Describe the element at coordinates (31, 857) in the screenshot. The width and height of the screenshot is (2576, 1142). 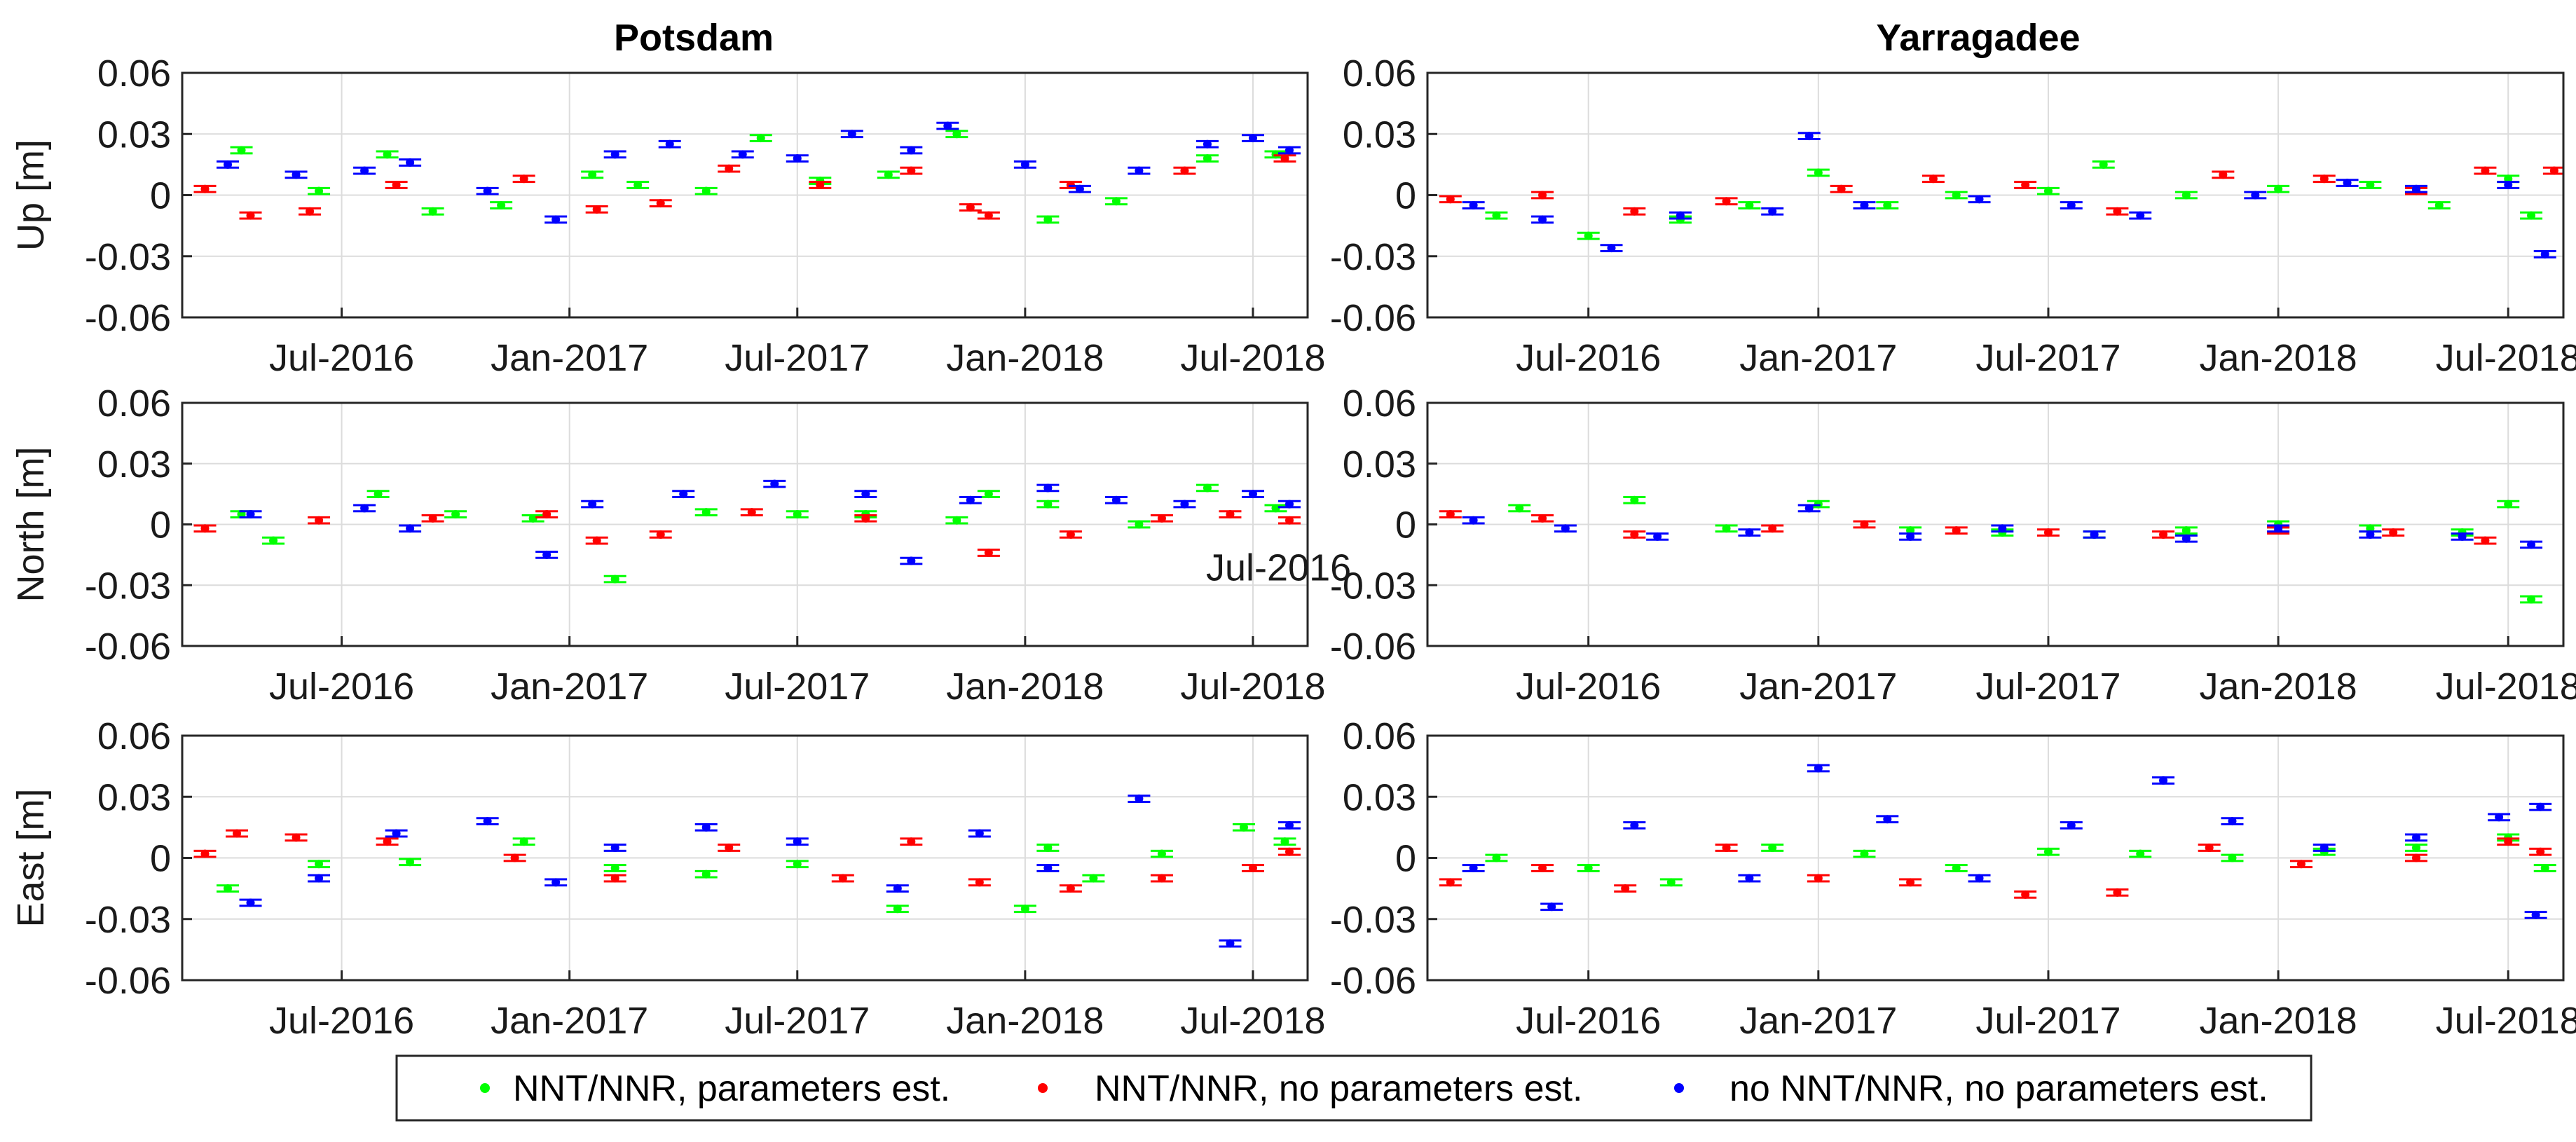
I see `ylabel-potsdam-east: East [m]` at that location.